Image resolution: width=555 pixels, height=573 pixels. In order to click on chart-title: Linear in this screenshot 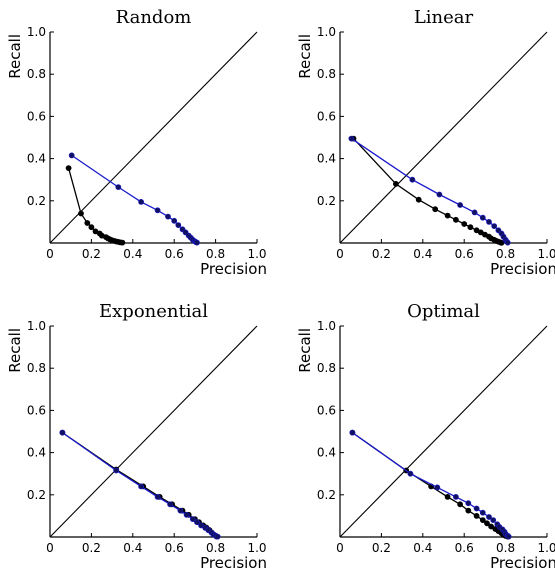, I will do `click(444, 17)`.